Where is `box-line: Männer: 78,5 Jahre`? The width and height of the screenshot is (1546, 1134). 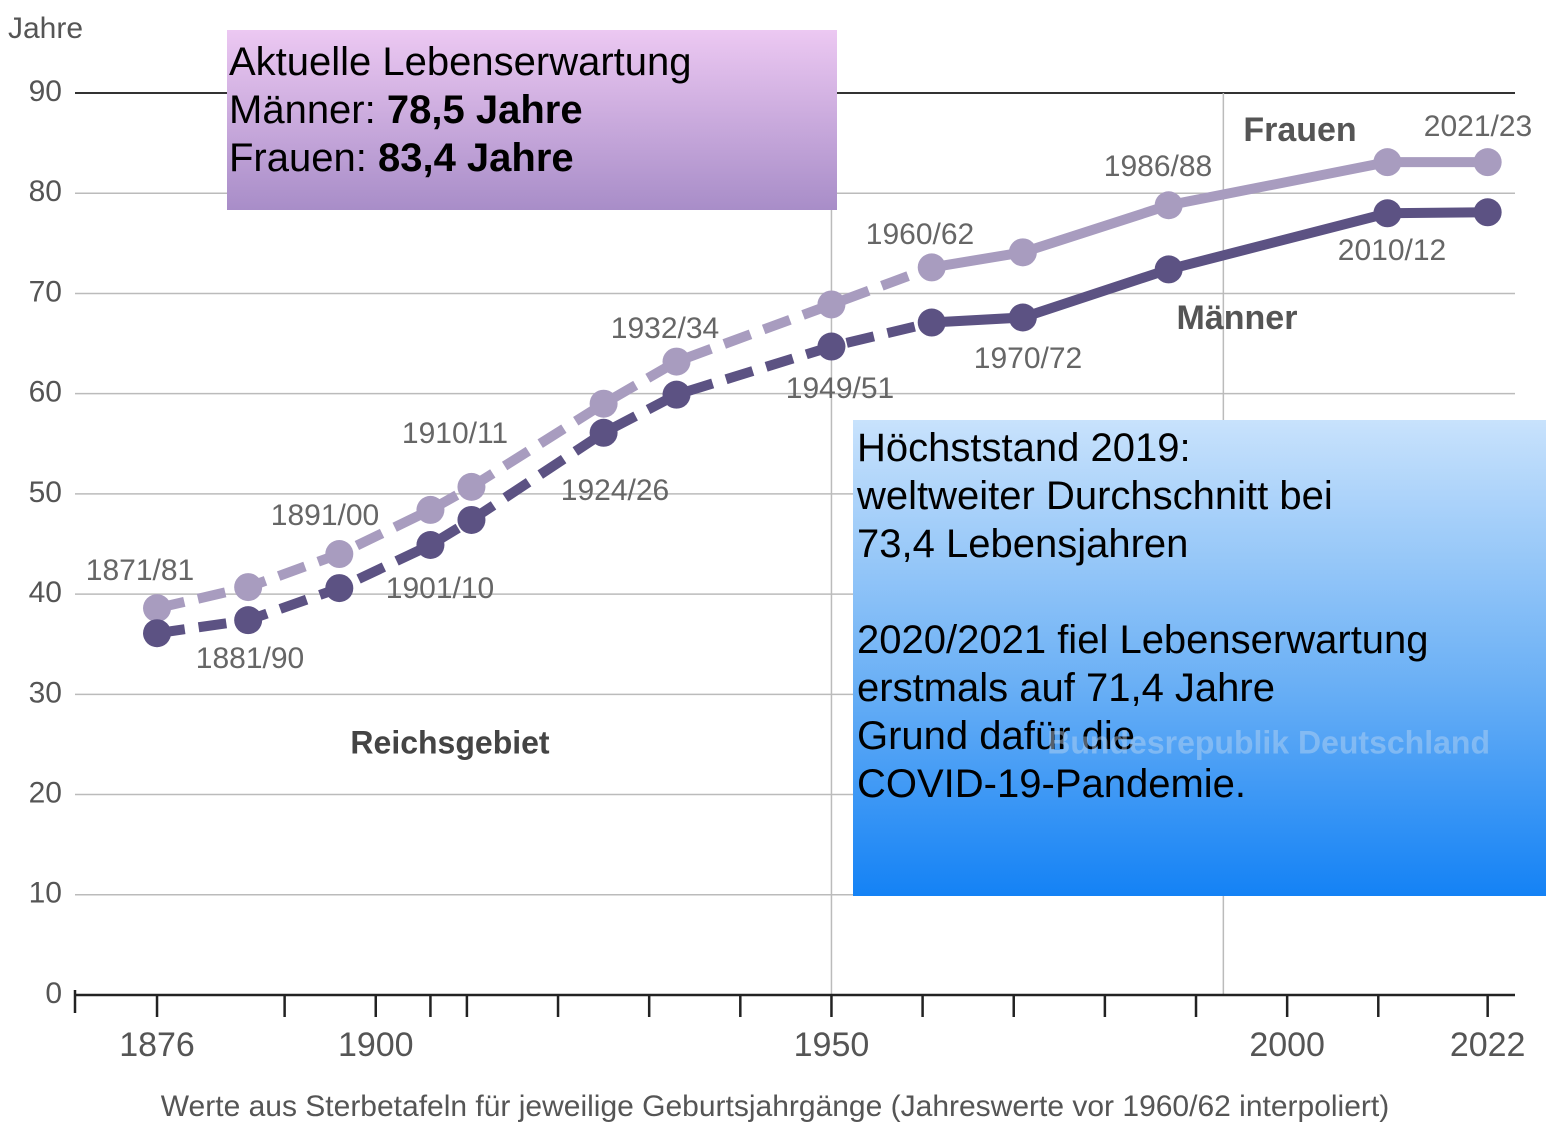 box-line: Männer: 78,5 Jahre is located at coordinates (533, 110).